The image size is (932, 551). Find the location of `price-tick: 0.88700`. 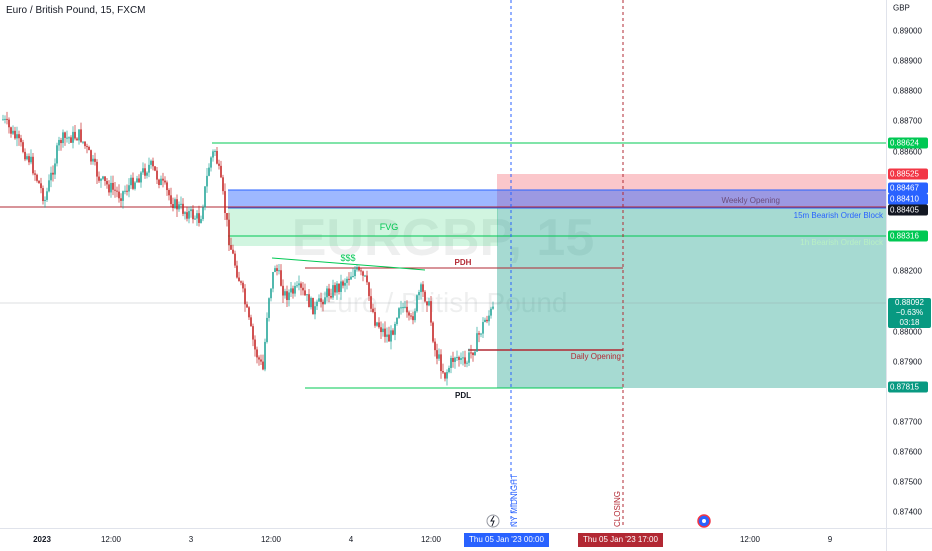

price-tick: 0.88700 is located at coordinates (907, 121).